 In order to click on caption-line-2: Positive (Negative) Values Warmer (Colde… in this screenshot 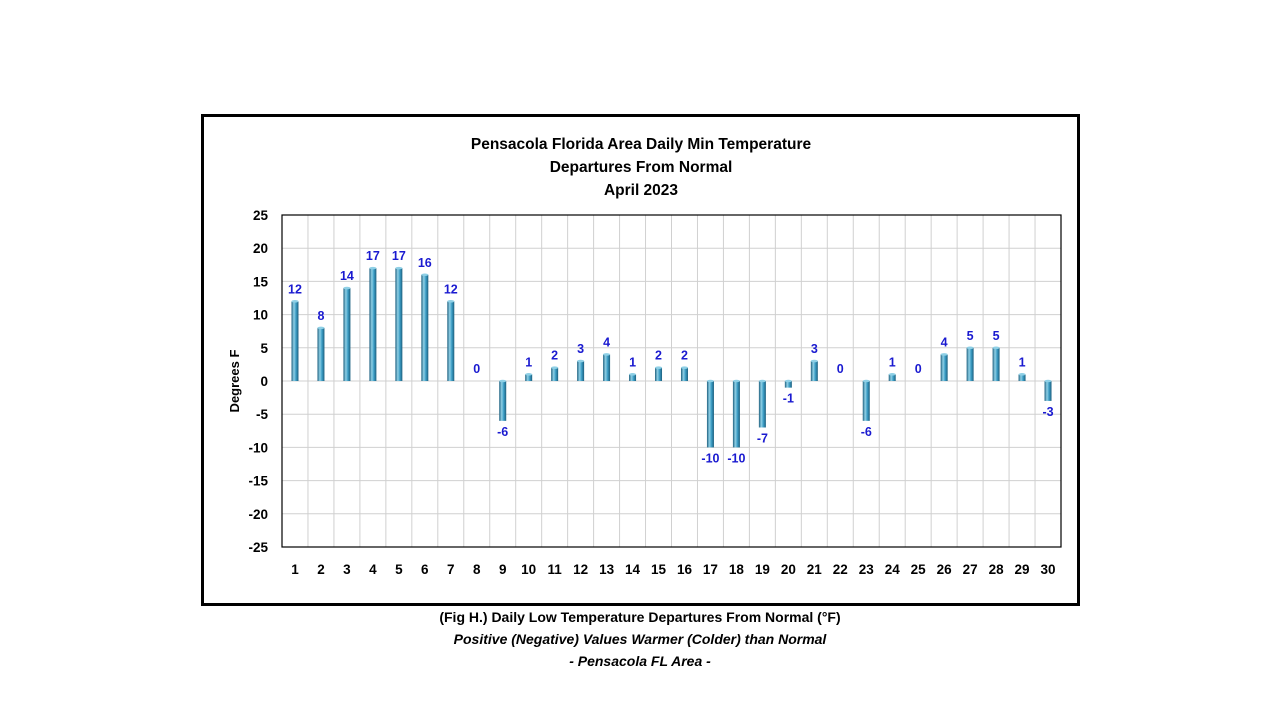, I will do `click(640, 639)`.